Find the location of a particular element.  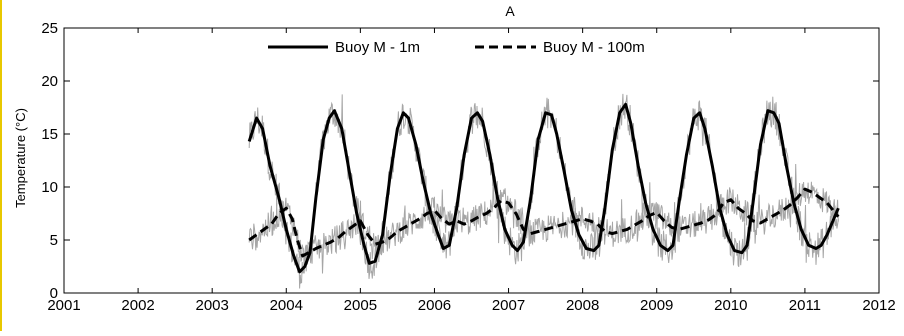

y-tick-label-5: 5 is located at coordinates (54, 240).